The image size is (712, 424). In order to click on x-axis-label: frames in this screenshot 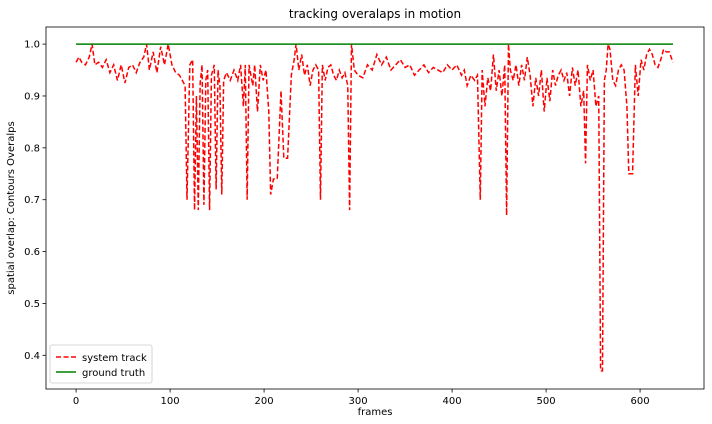, I will do `click(375, 412)`.